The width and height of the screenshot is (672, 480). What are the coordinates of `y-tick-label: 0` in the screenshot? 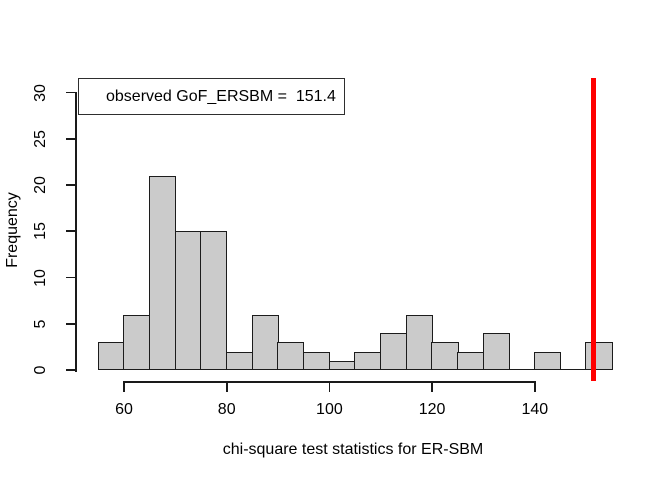 It's located at (40, 370).